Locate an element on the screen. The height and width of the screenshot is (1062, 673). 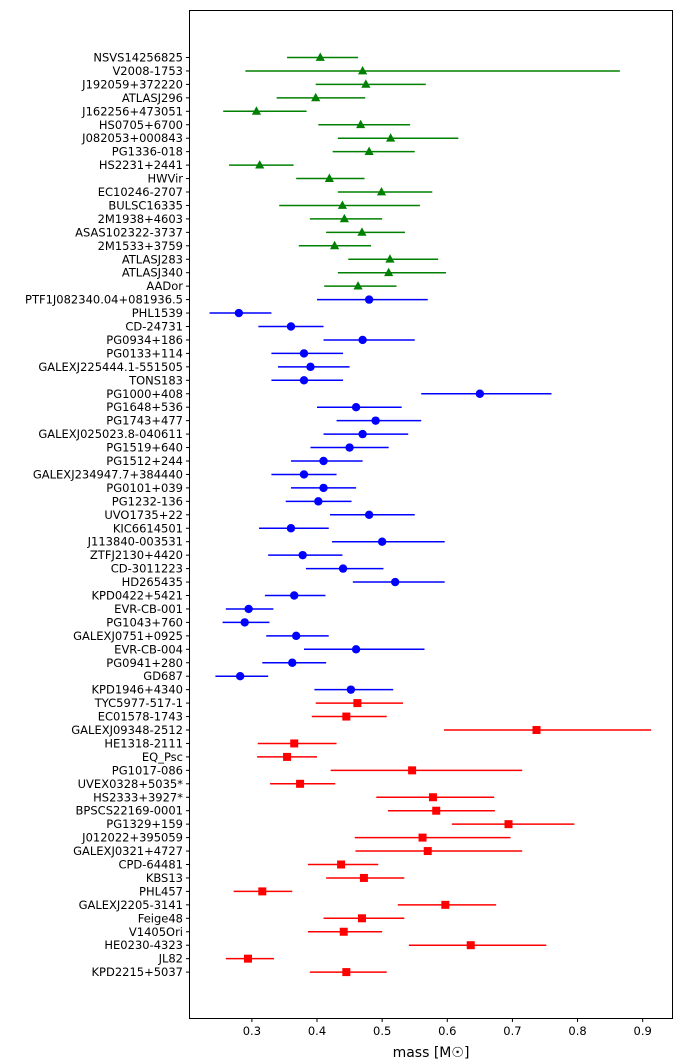
x-tick-label: 0.7 is located at coordinates (512, 1031).